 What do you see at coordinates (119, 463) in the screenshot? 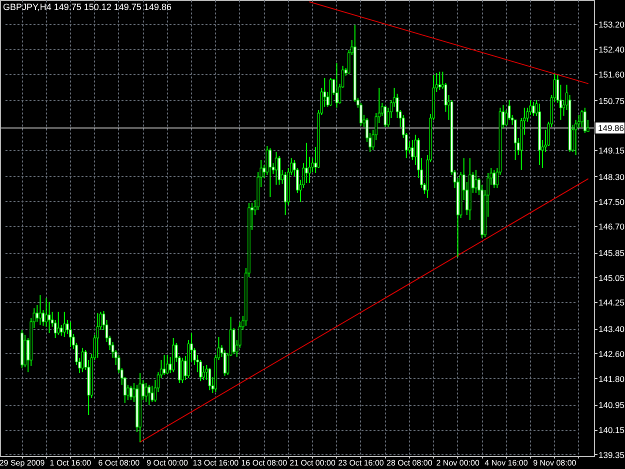
I see `x-tick-label: 6 Oct 08:00` at bounding box center [119, 463].